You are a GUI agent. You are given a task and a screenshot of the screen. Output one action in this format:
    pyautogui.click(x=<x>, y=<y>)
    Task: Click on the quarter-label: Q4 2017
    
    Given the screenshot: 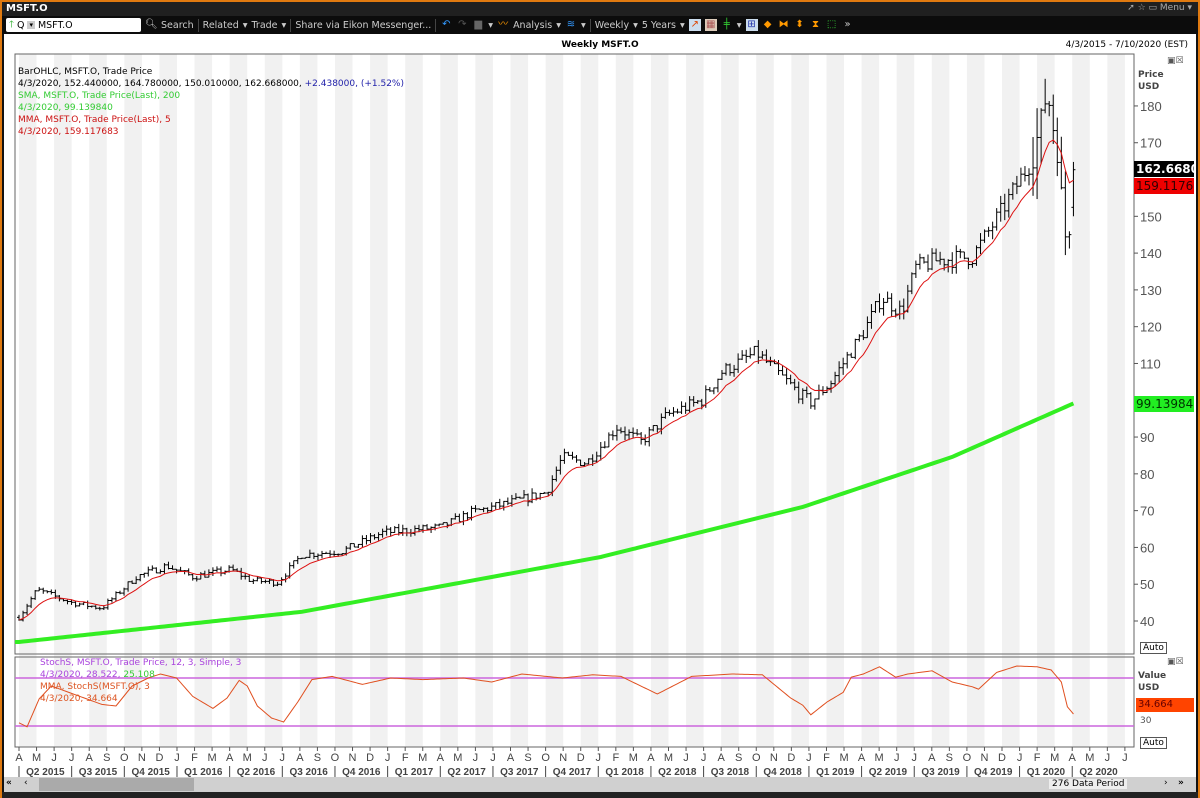 What is the action you would take?
    pyautogui.click(x=572, y=772)
    